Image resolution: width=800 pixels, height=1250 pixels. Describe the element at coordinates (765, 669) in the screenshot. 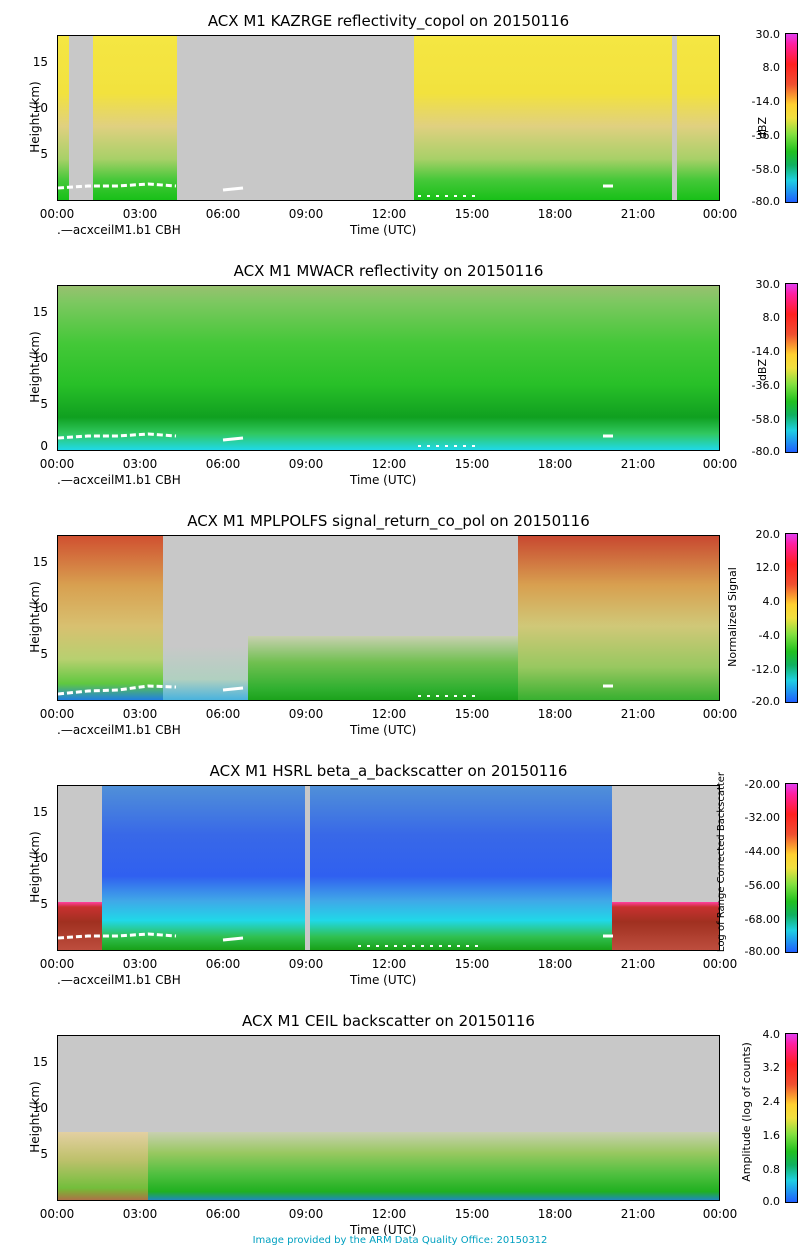

I see `colorbar-tick: -12.0` at that location.